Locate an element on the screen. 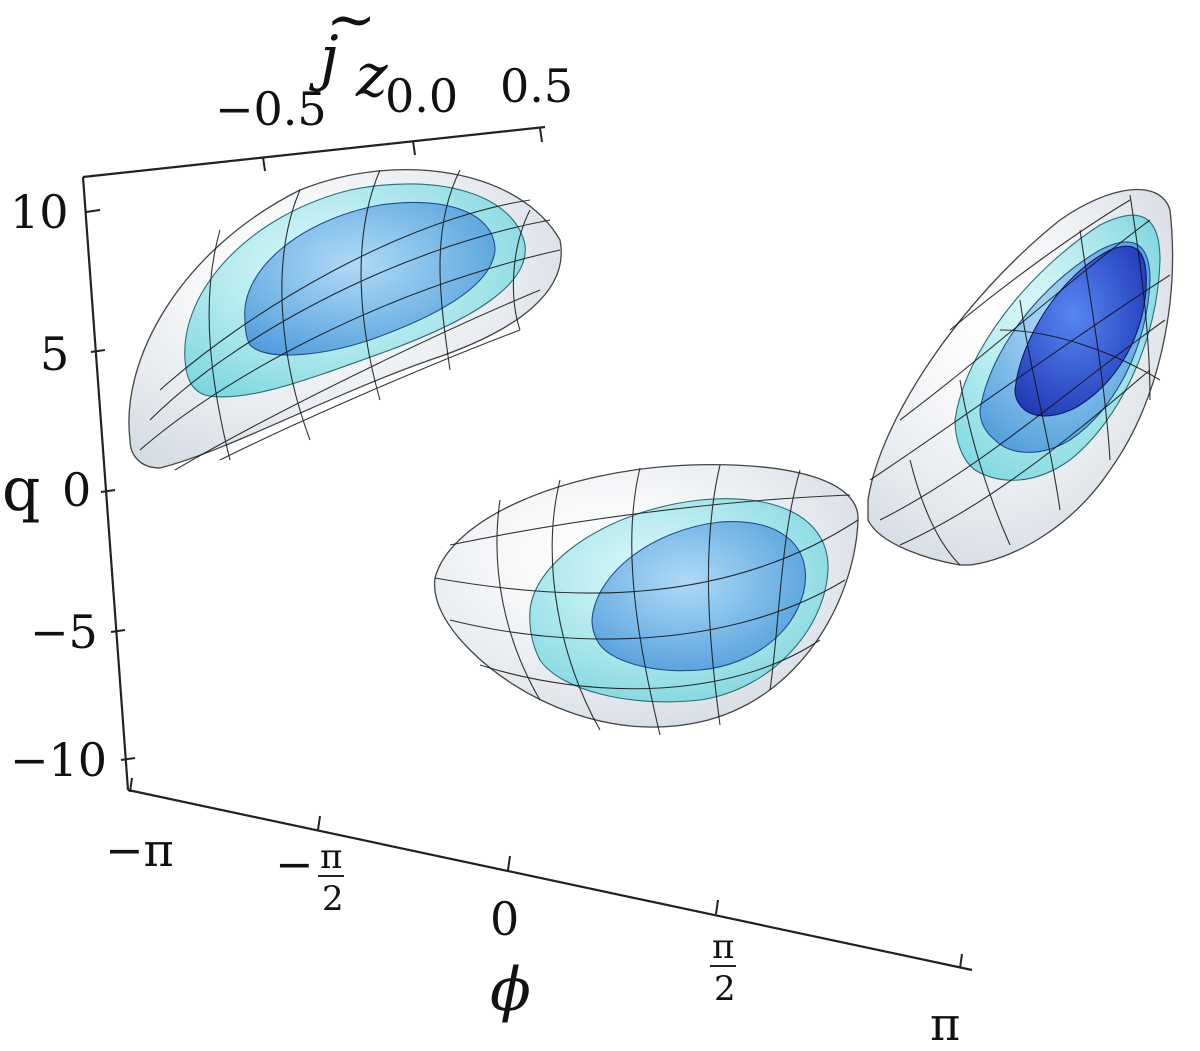 The width and height of the screenshot is (1200, 1051). axis-title-jz-sub: z is located at coordinates (371, 76).